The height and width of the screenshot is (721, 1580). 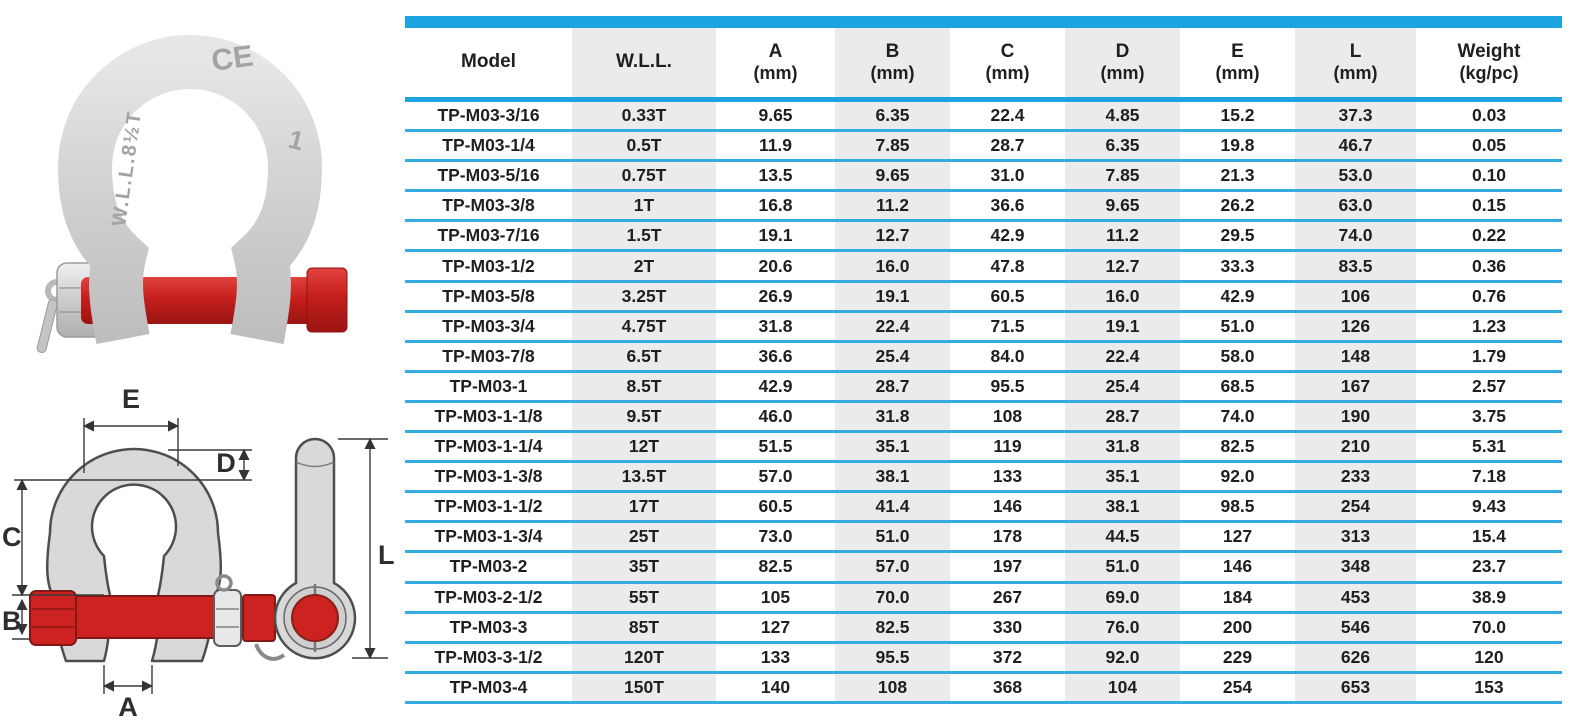 What do you see at coordinates (1237, 507) in the screenshot?
I see `value-cell: 98.5` at bounding box center [1237, 507].